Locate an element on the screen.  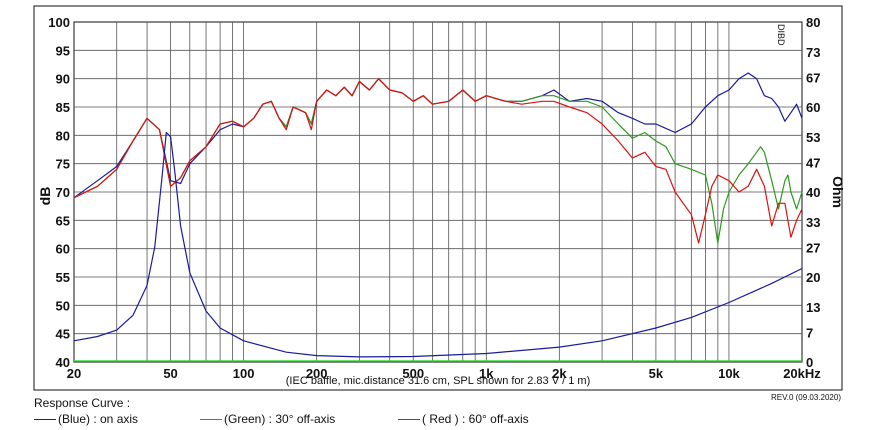
y-tick-label: 100 is located at coordinates (59, 22).